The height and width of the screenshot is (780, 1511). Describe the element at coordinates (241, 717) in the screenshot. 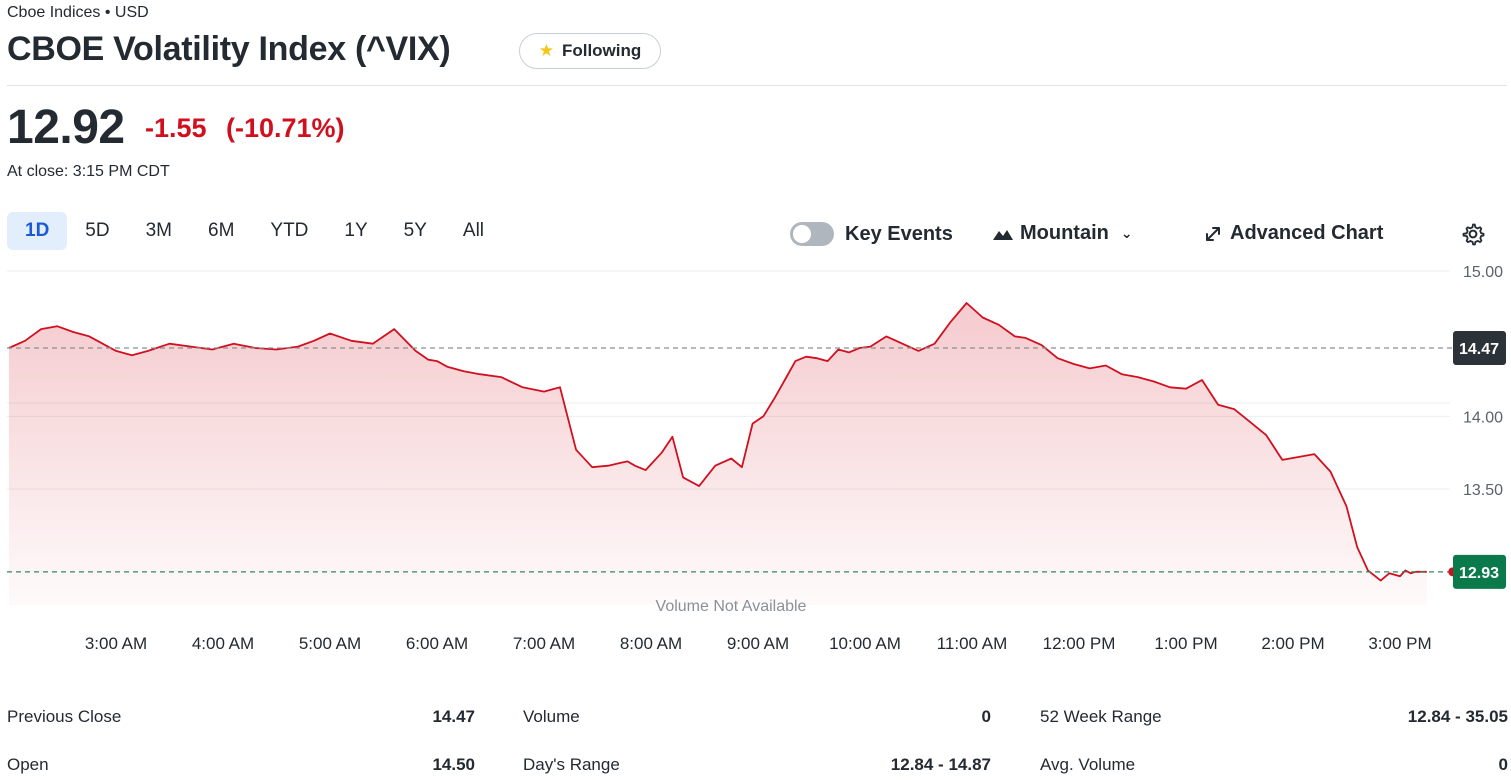

I see `stat-previous-close: Previous Close 14.47` at that location.